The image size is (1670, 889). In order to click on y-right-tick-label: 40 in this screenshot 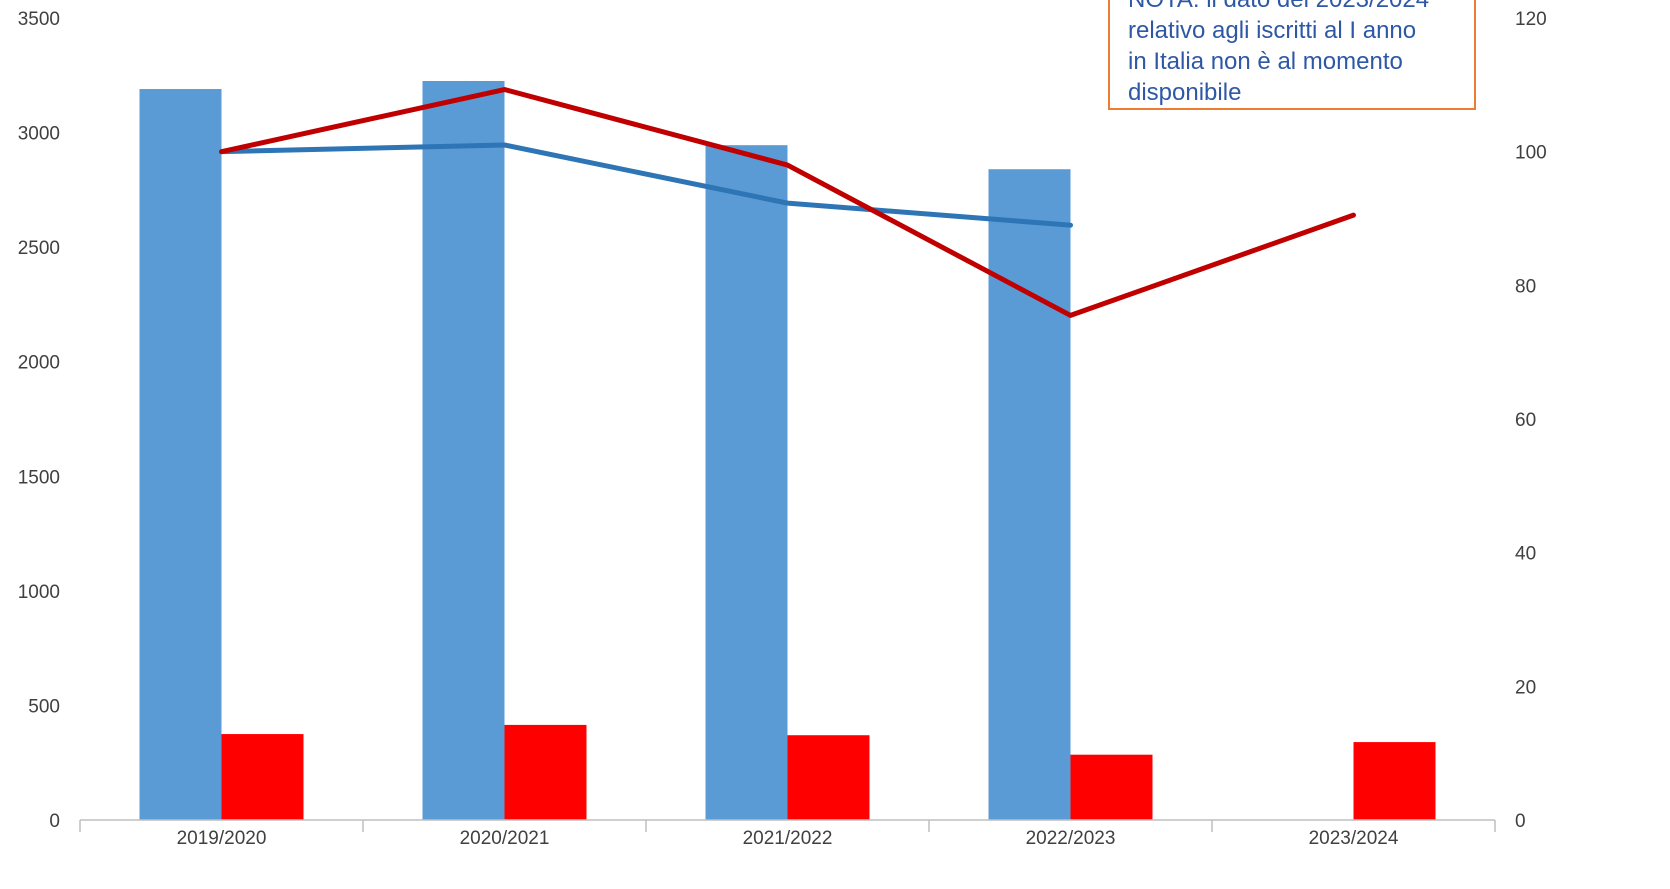, I will do `click(1525, 554)`.